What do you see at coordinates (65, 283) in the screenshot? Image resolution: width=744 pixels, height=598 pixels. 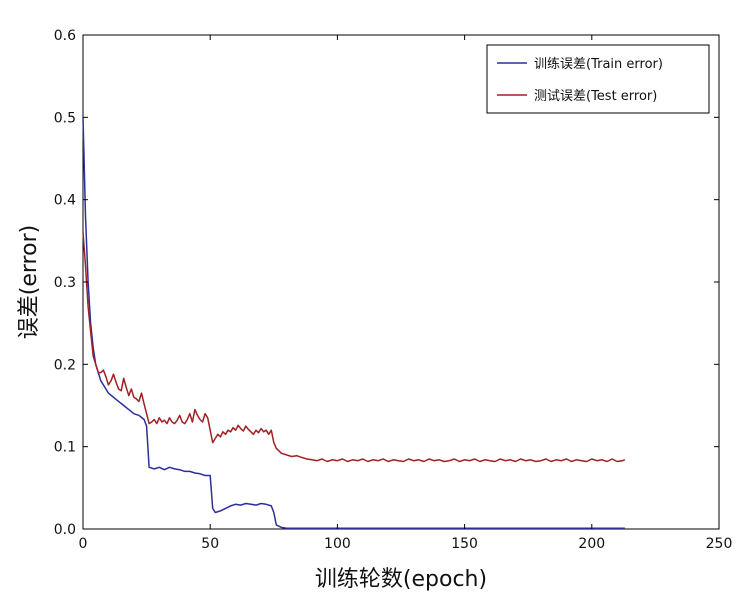 I see `y-tick-label: 0.3` at bounding box center [65, 283].